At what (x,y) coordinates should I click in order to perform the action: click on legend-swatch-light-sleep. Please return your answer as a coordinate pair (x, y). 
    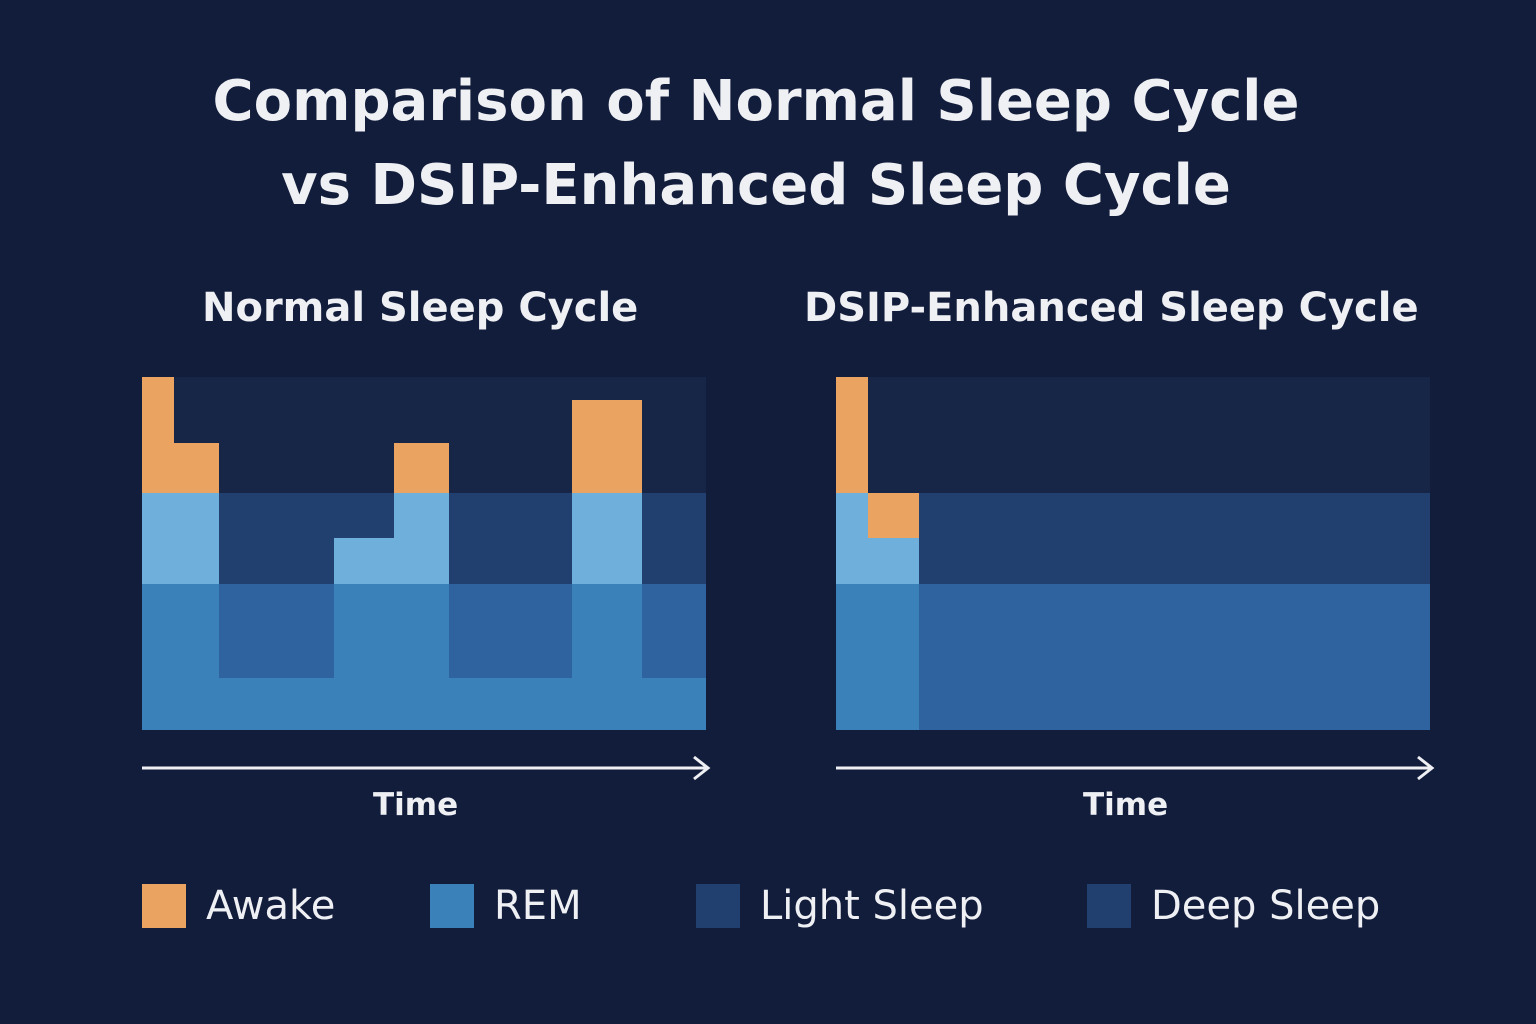
    Looking at the image, I should click on (718, 906).